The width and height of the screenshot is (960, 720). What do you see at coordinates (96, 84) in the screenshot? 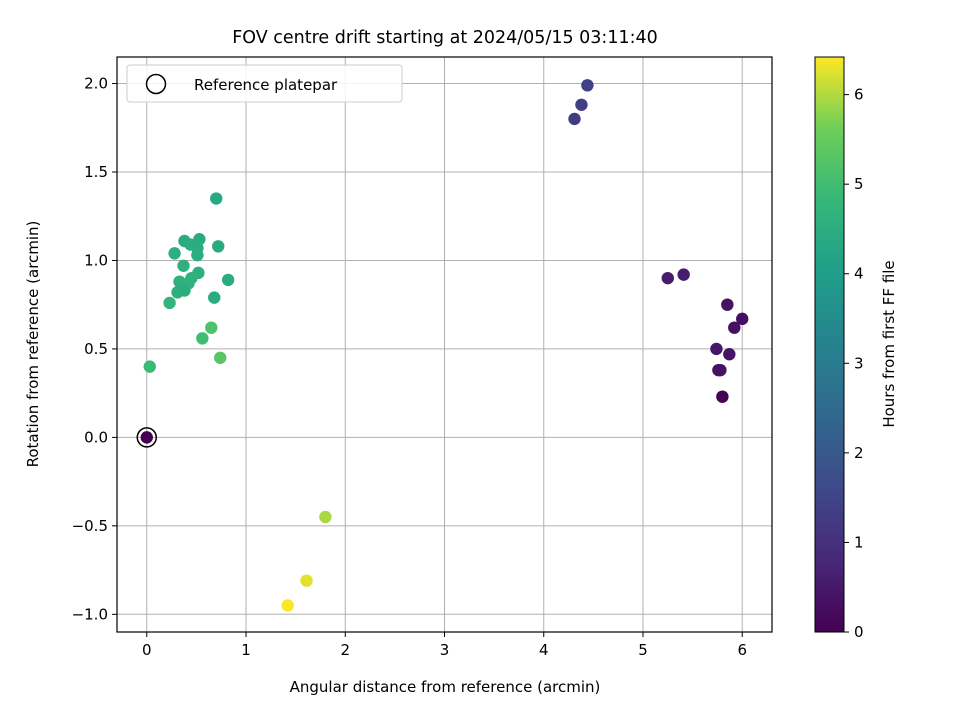
I see `y-tick-label: 2.0` at bounding box center [96, 84].